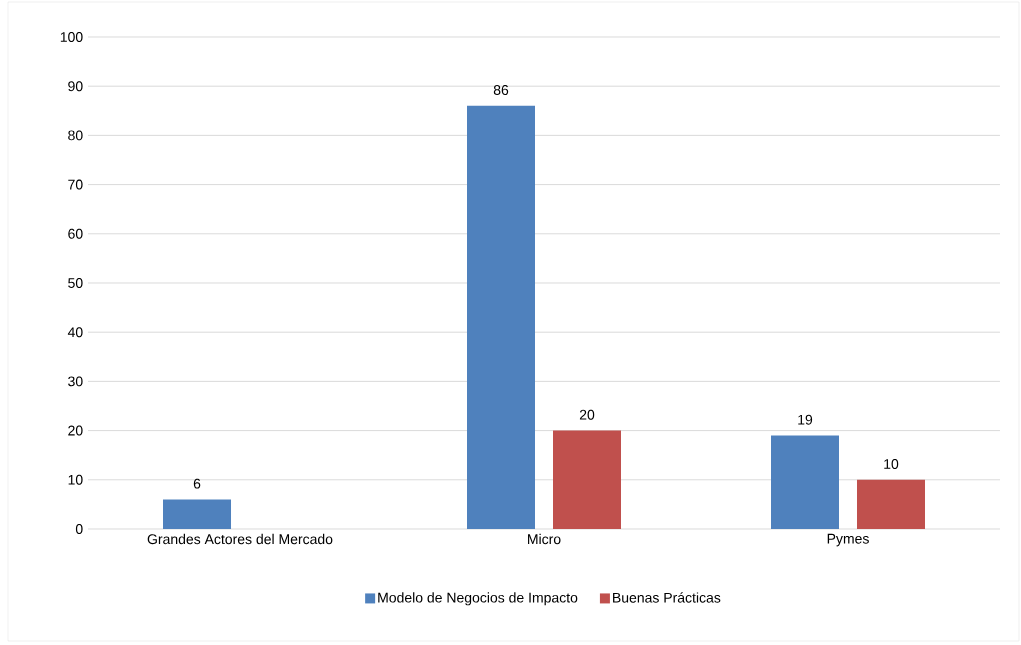 Image resolution: width=1021 pixels, height=645 pixels. What do you see at coordinates (478, 599) in the screenshot?
I see `legend-label: Modelo de Negocios de Impacto` at bounding box center [478, 599].